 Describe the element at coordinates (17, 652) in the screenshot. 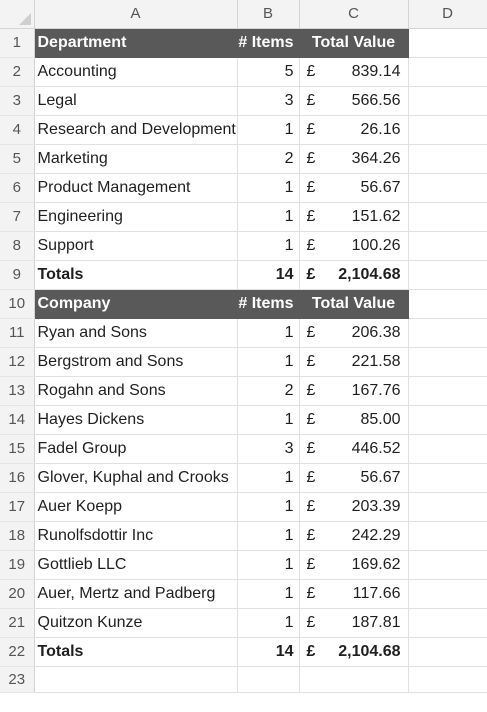

I see `row-header: 22` at that location.